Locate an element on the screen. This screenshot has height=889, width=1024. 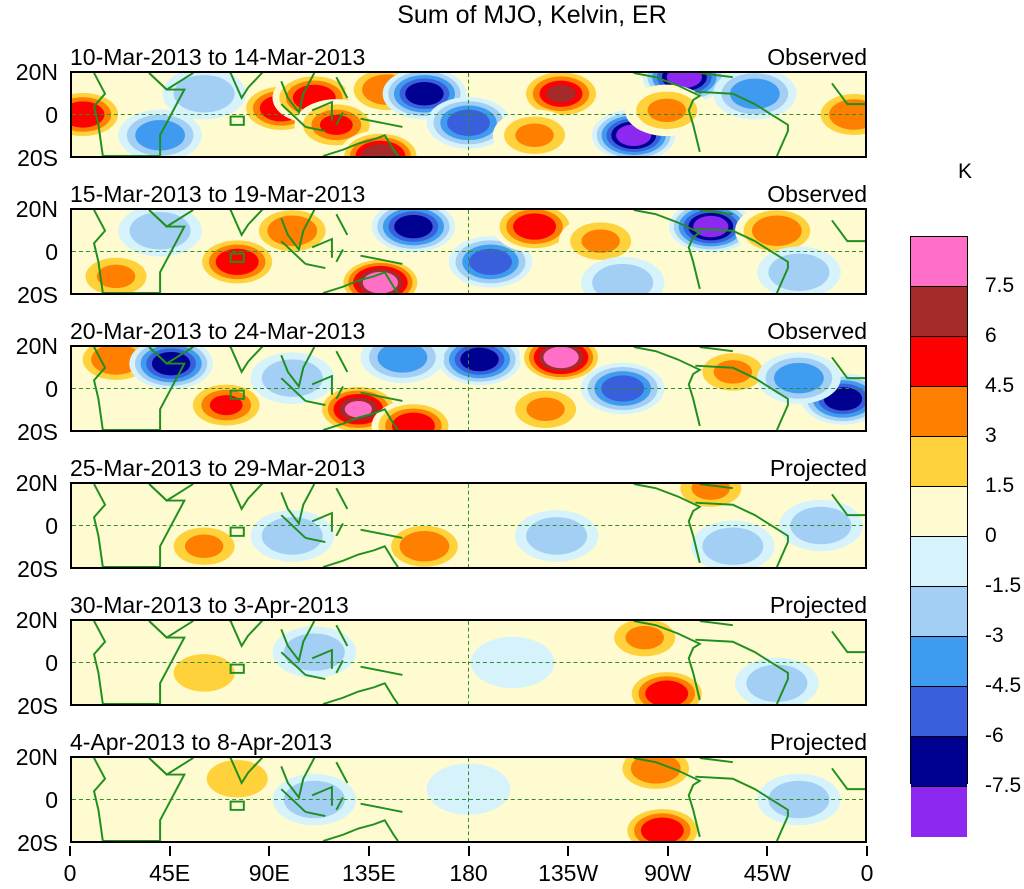
lon-tick-label: 45W is located at coordinates (767, 873).